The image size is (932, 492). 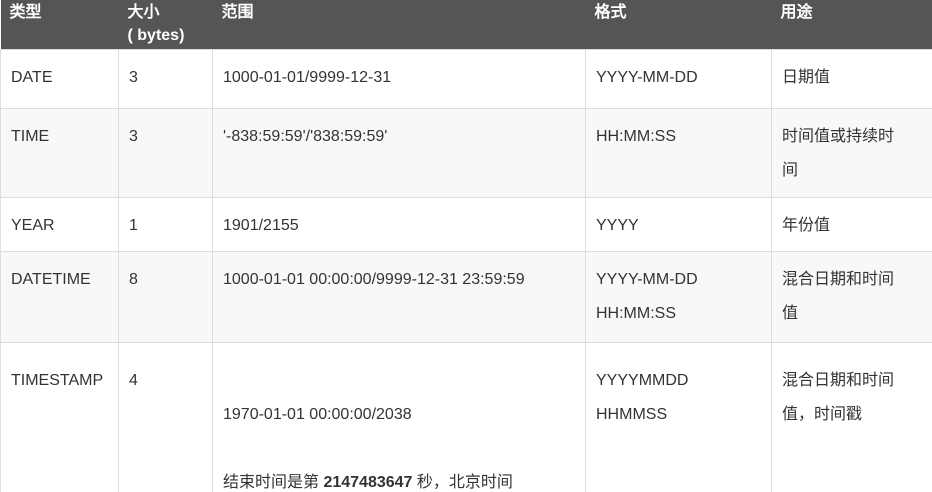 What do you see at coordinates (851, 417) in the screenshot?
I see `cell-usage: 混合日期和时间 值，时间戳` at bounding box center [851, 417].